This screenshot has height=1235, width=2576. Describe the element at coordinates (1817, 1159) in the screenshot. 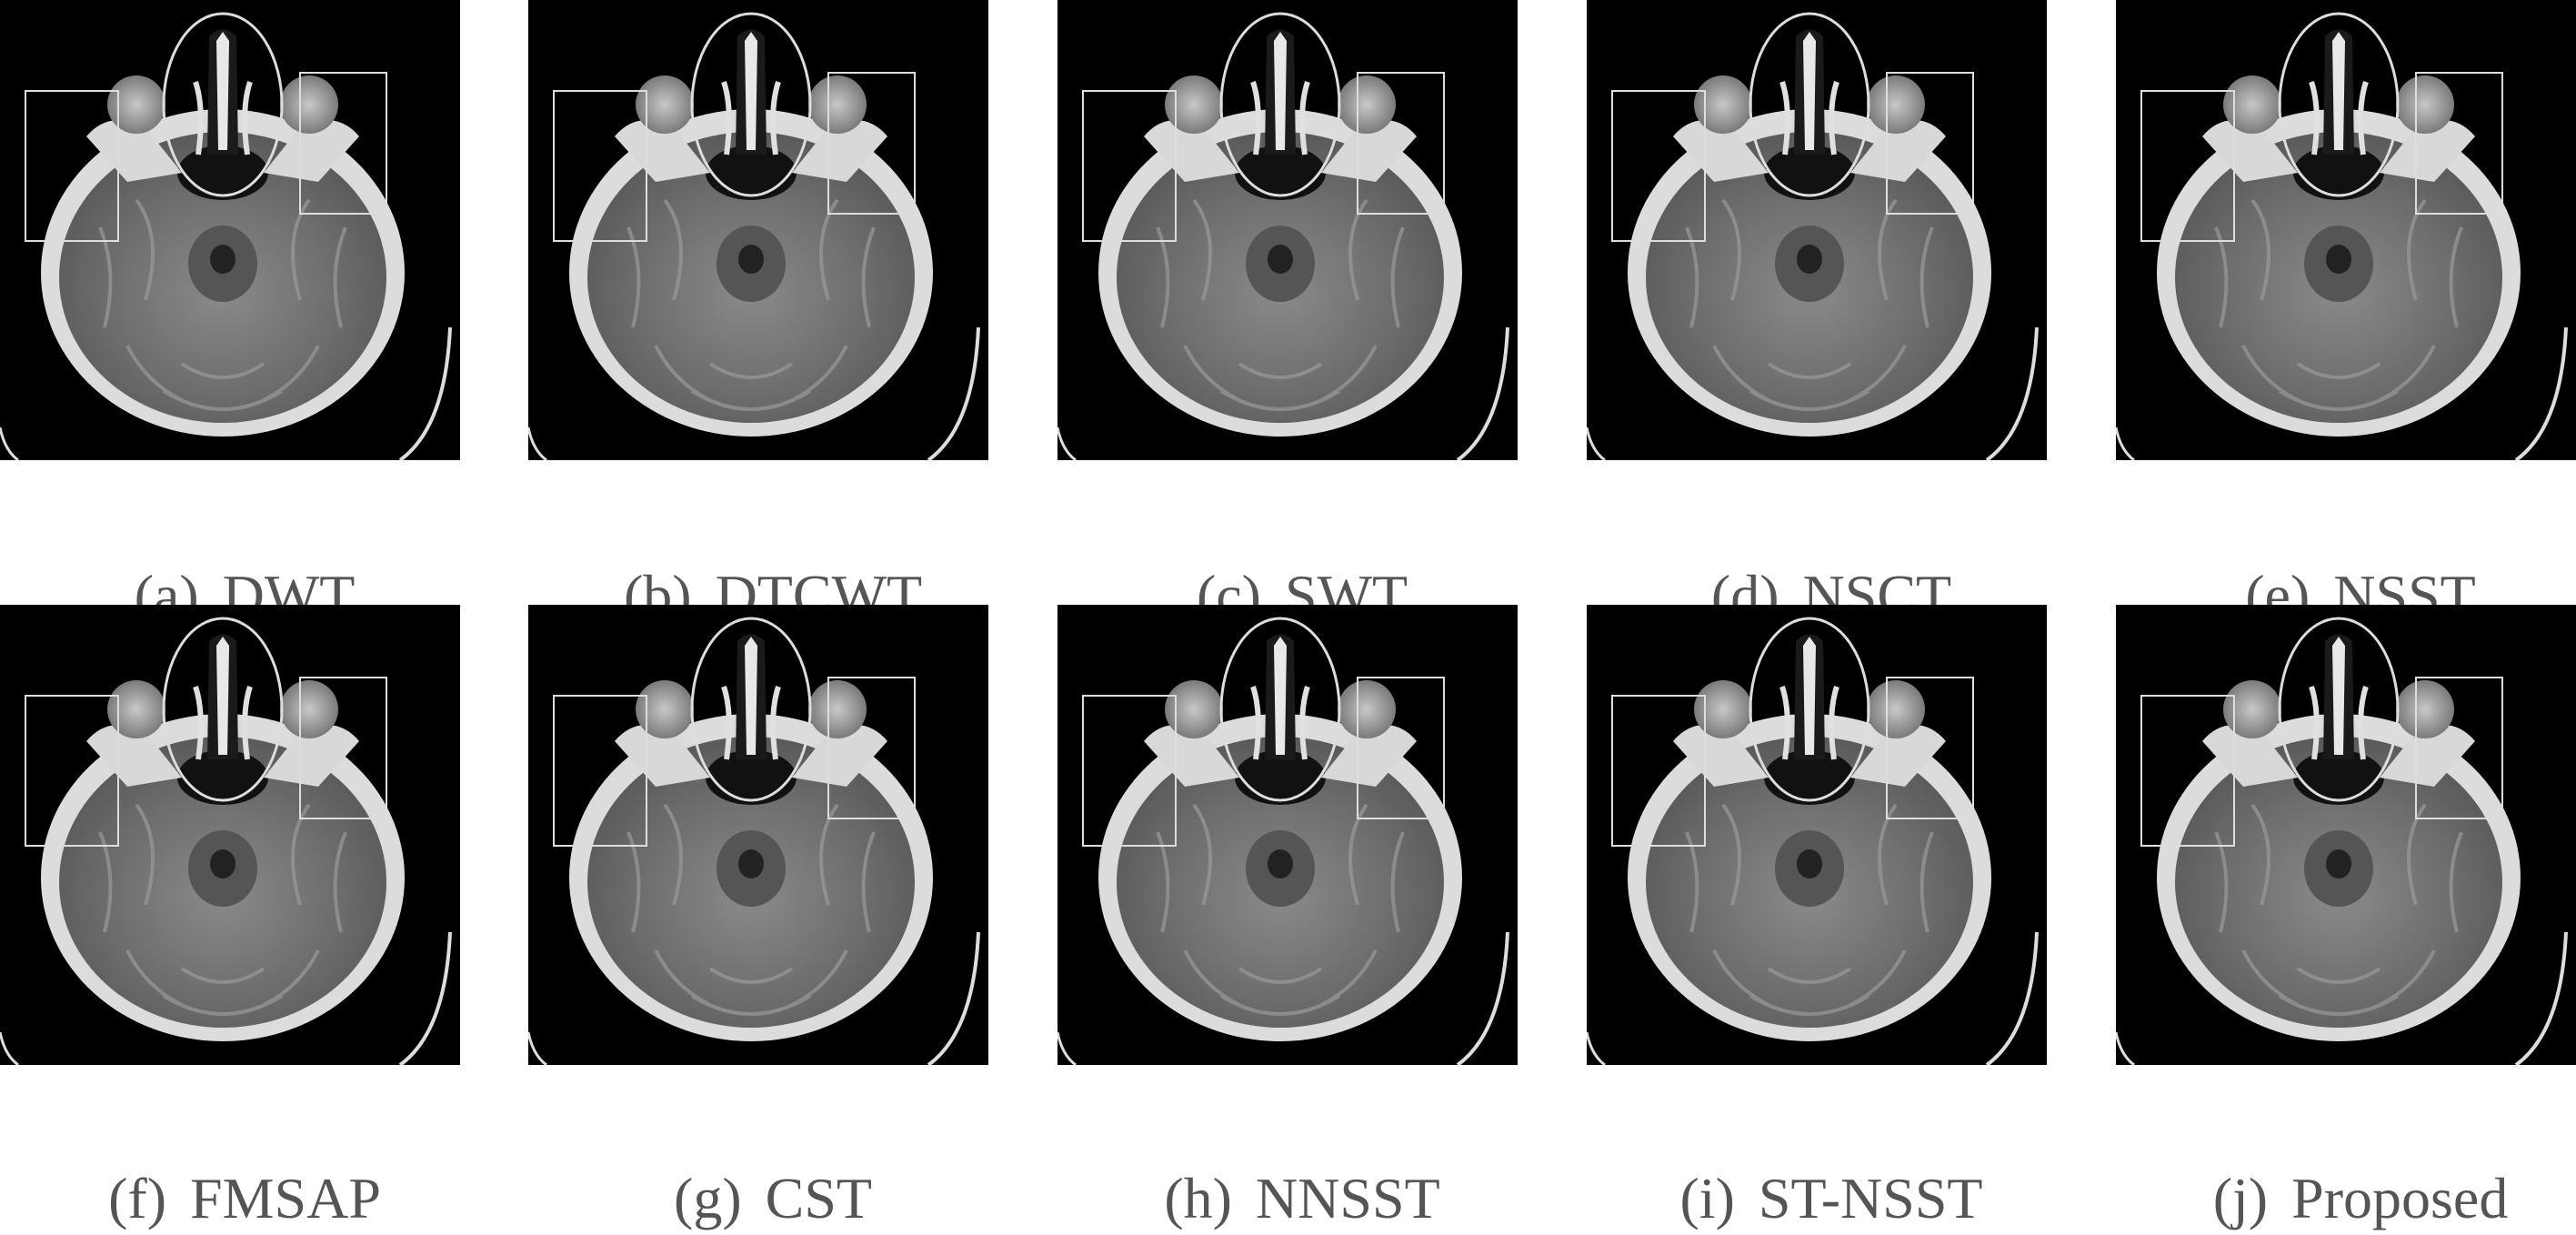

I see `caption-i: (i) ST-NSST` at that location.